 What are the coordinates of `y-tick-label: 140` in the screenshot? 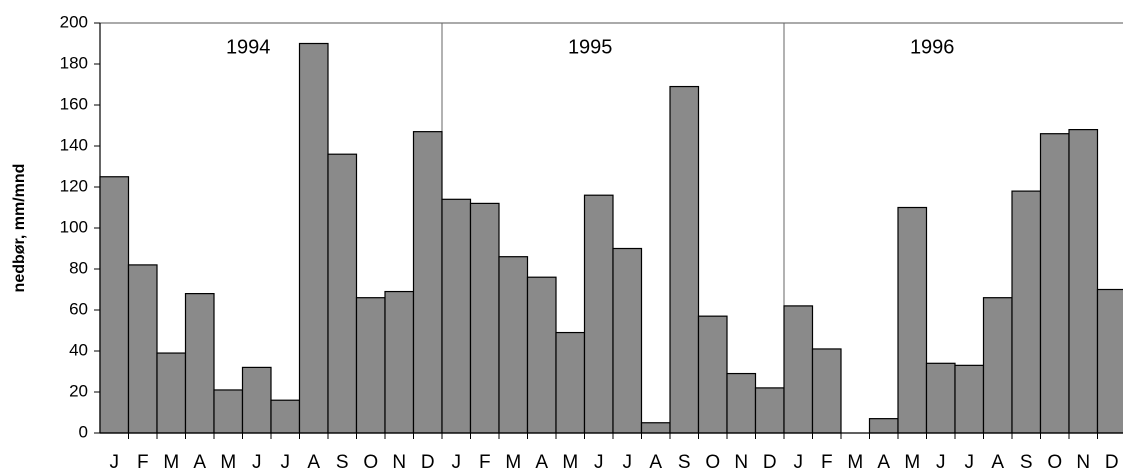 It's located at (74, 144).